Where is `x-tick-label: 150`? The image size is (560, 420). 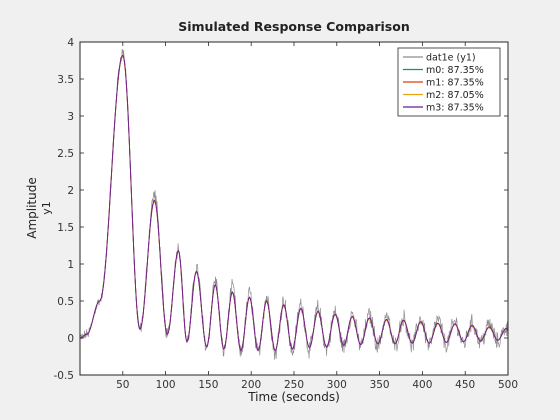
x-tick-label: 150 is located at coordinates (208, 385).